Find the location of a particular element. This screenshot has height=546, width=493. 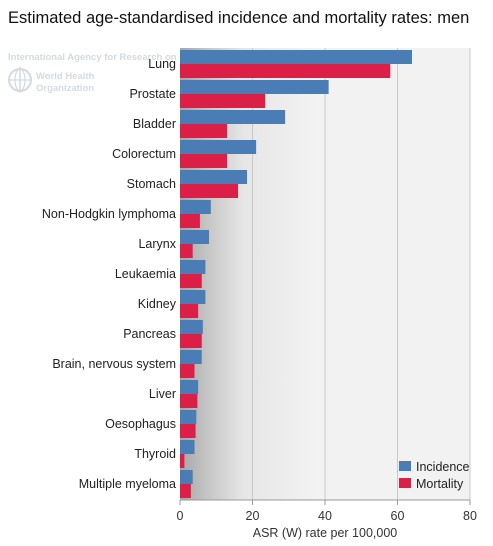

bar-mortality-brain-nervous-system is located at coordinates (187, 371).